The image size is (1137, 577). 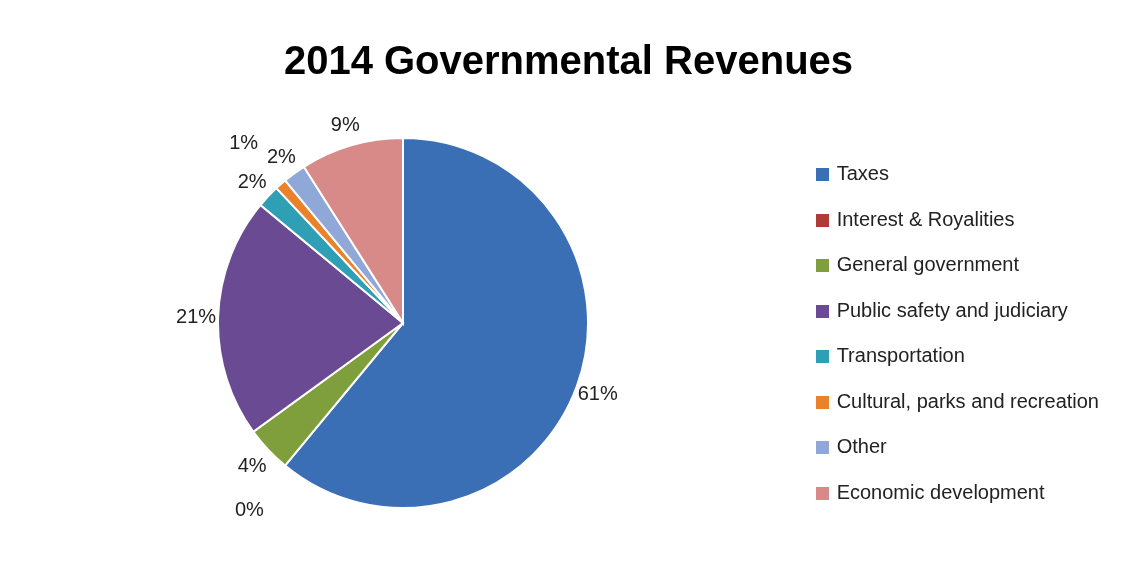 I want to click on legend-label: Cultural, parks and recreation, so click(x=967, y=400).